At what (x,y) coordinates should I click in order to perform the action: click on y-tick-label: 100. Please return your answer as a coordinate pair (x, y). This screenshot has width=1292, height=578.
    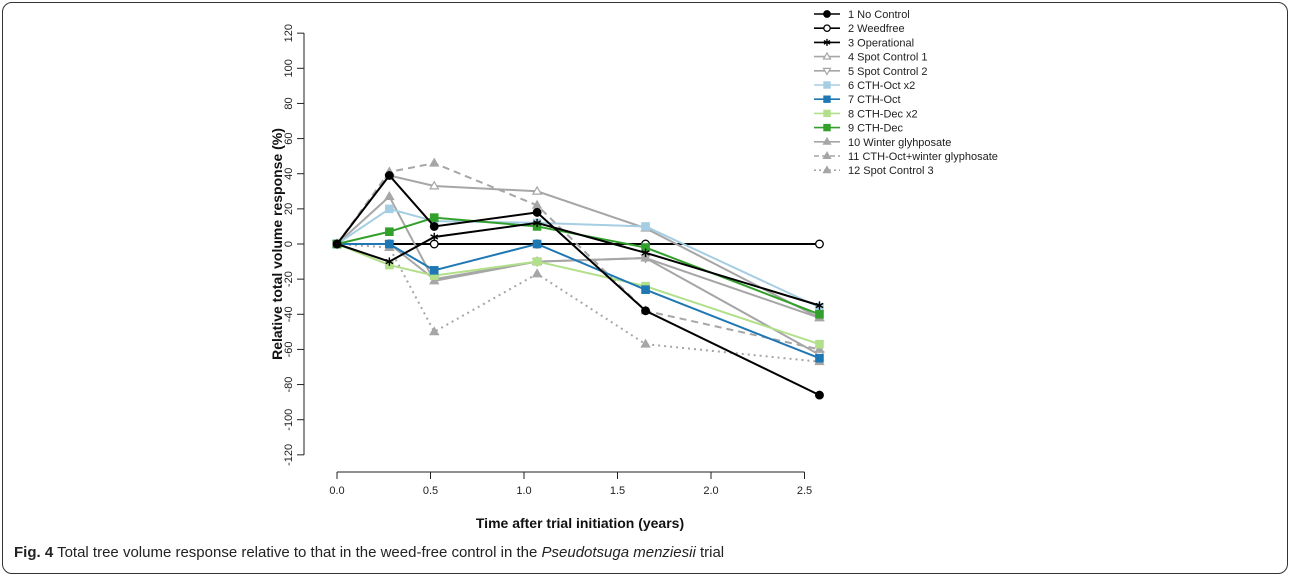
    Looking at the image, I should click on (289, 68).